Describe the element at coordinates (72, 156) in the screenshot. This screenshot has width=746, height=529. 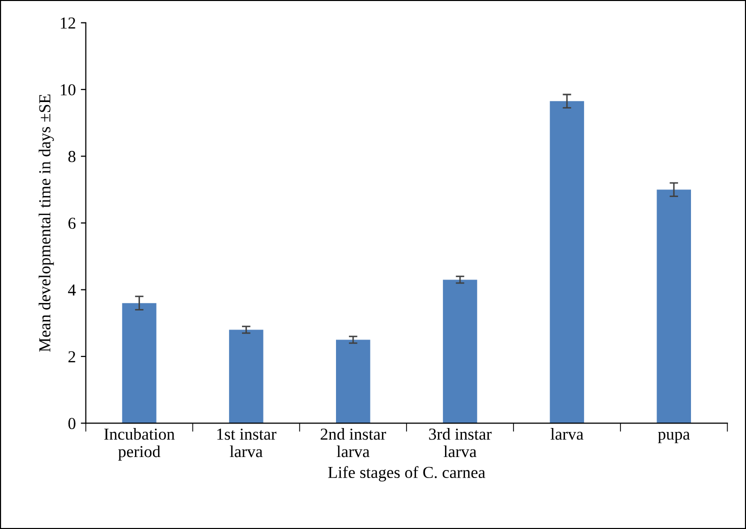
I see `y-tick-label: 8` at that location.